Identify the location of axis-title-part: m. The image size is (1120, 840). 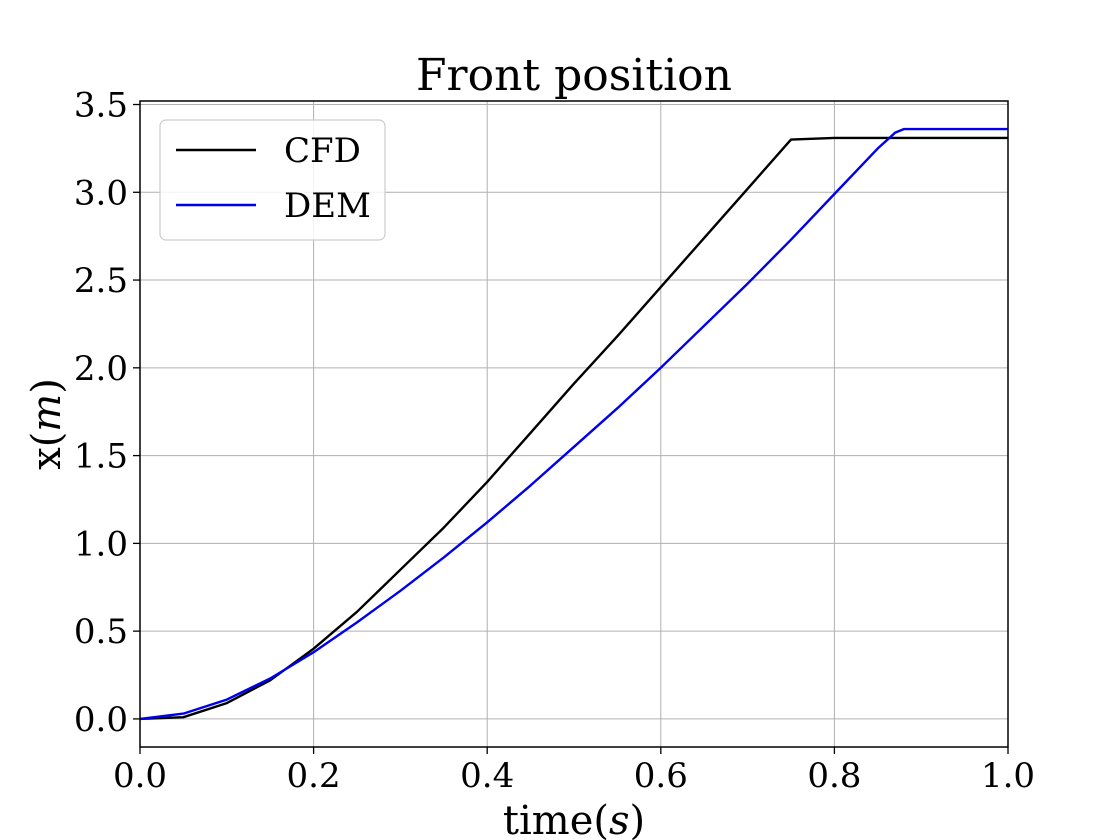
(47, 413).